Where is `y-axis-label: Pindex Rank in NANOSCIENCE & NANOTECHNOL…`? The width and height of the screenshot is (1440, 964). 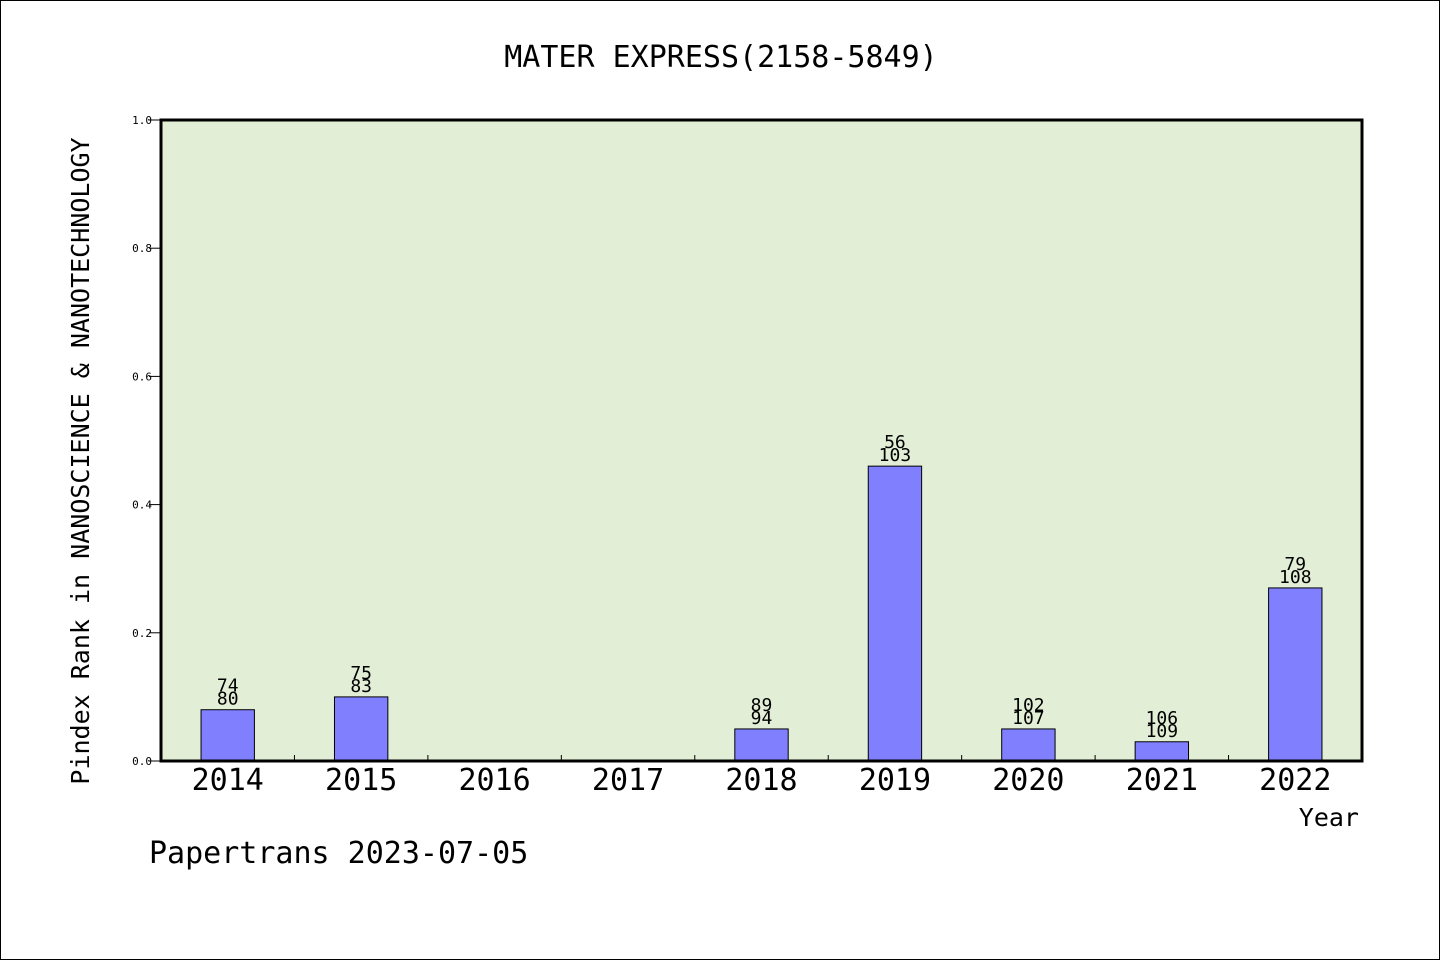
y-axis-label: Pindex Rank in NANOSCIENCE & NANOTECHNOL… is located at coordinates (80, 460).